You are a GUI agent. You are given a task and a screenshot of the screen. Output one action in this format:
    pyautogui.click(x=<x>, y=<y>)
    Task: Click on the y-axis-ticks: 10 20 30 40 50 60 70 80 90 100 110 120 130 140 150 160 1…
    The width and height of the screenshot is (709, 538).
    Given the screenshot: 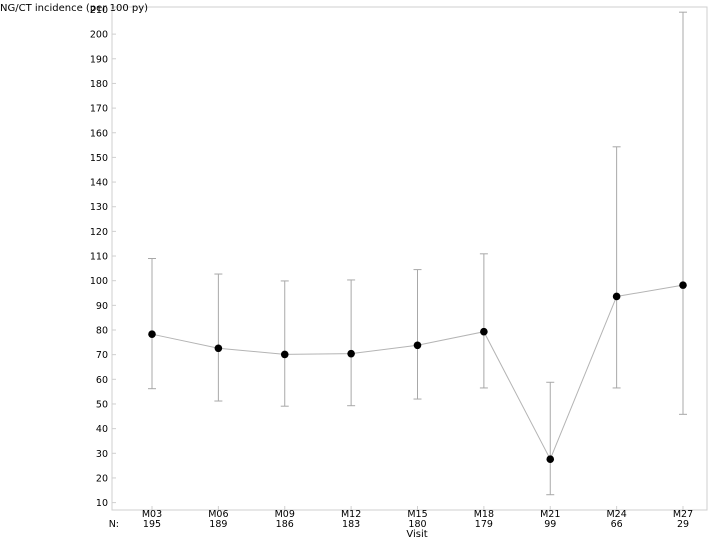 What is the action you would take?
    pyautogui.click(x=103, y=257)
    